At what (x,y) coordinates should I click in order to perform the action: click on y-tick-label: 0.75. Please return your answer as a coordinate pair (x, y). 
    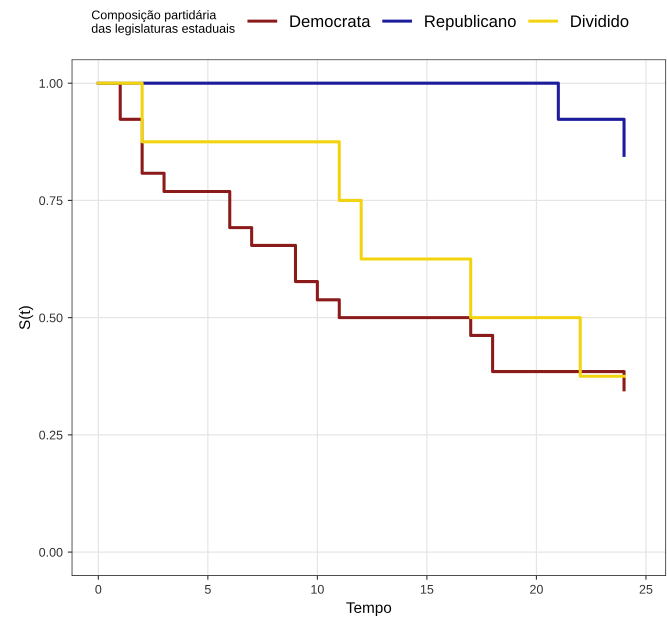
    Looking at the image, I should click on (50, 201).